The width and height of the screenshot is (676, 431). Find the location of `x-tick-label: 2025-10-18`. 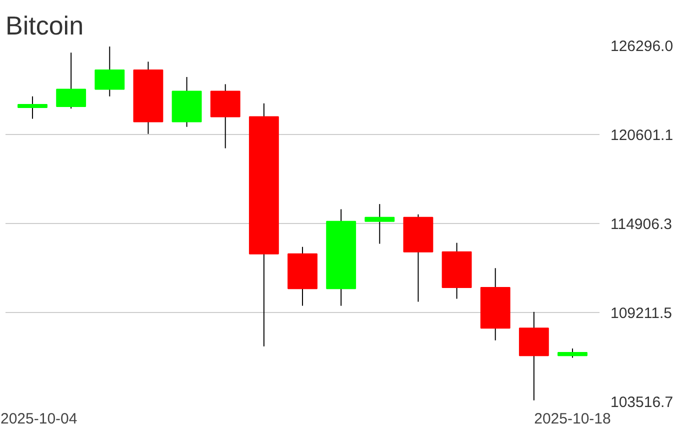

x-tick-label: 2025-10-18 is located at coordinates (572, 419).